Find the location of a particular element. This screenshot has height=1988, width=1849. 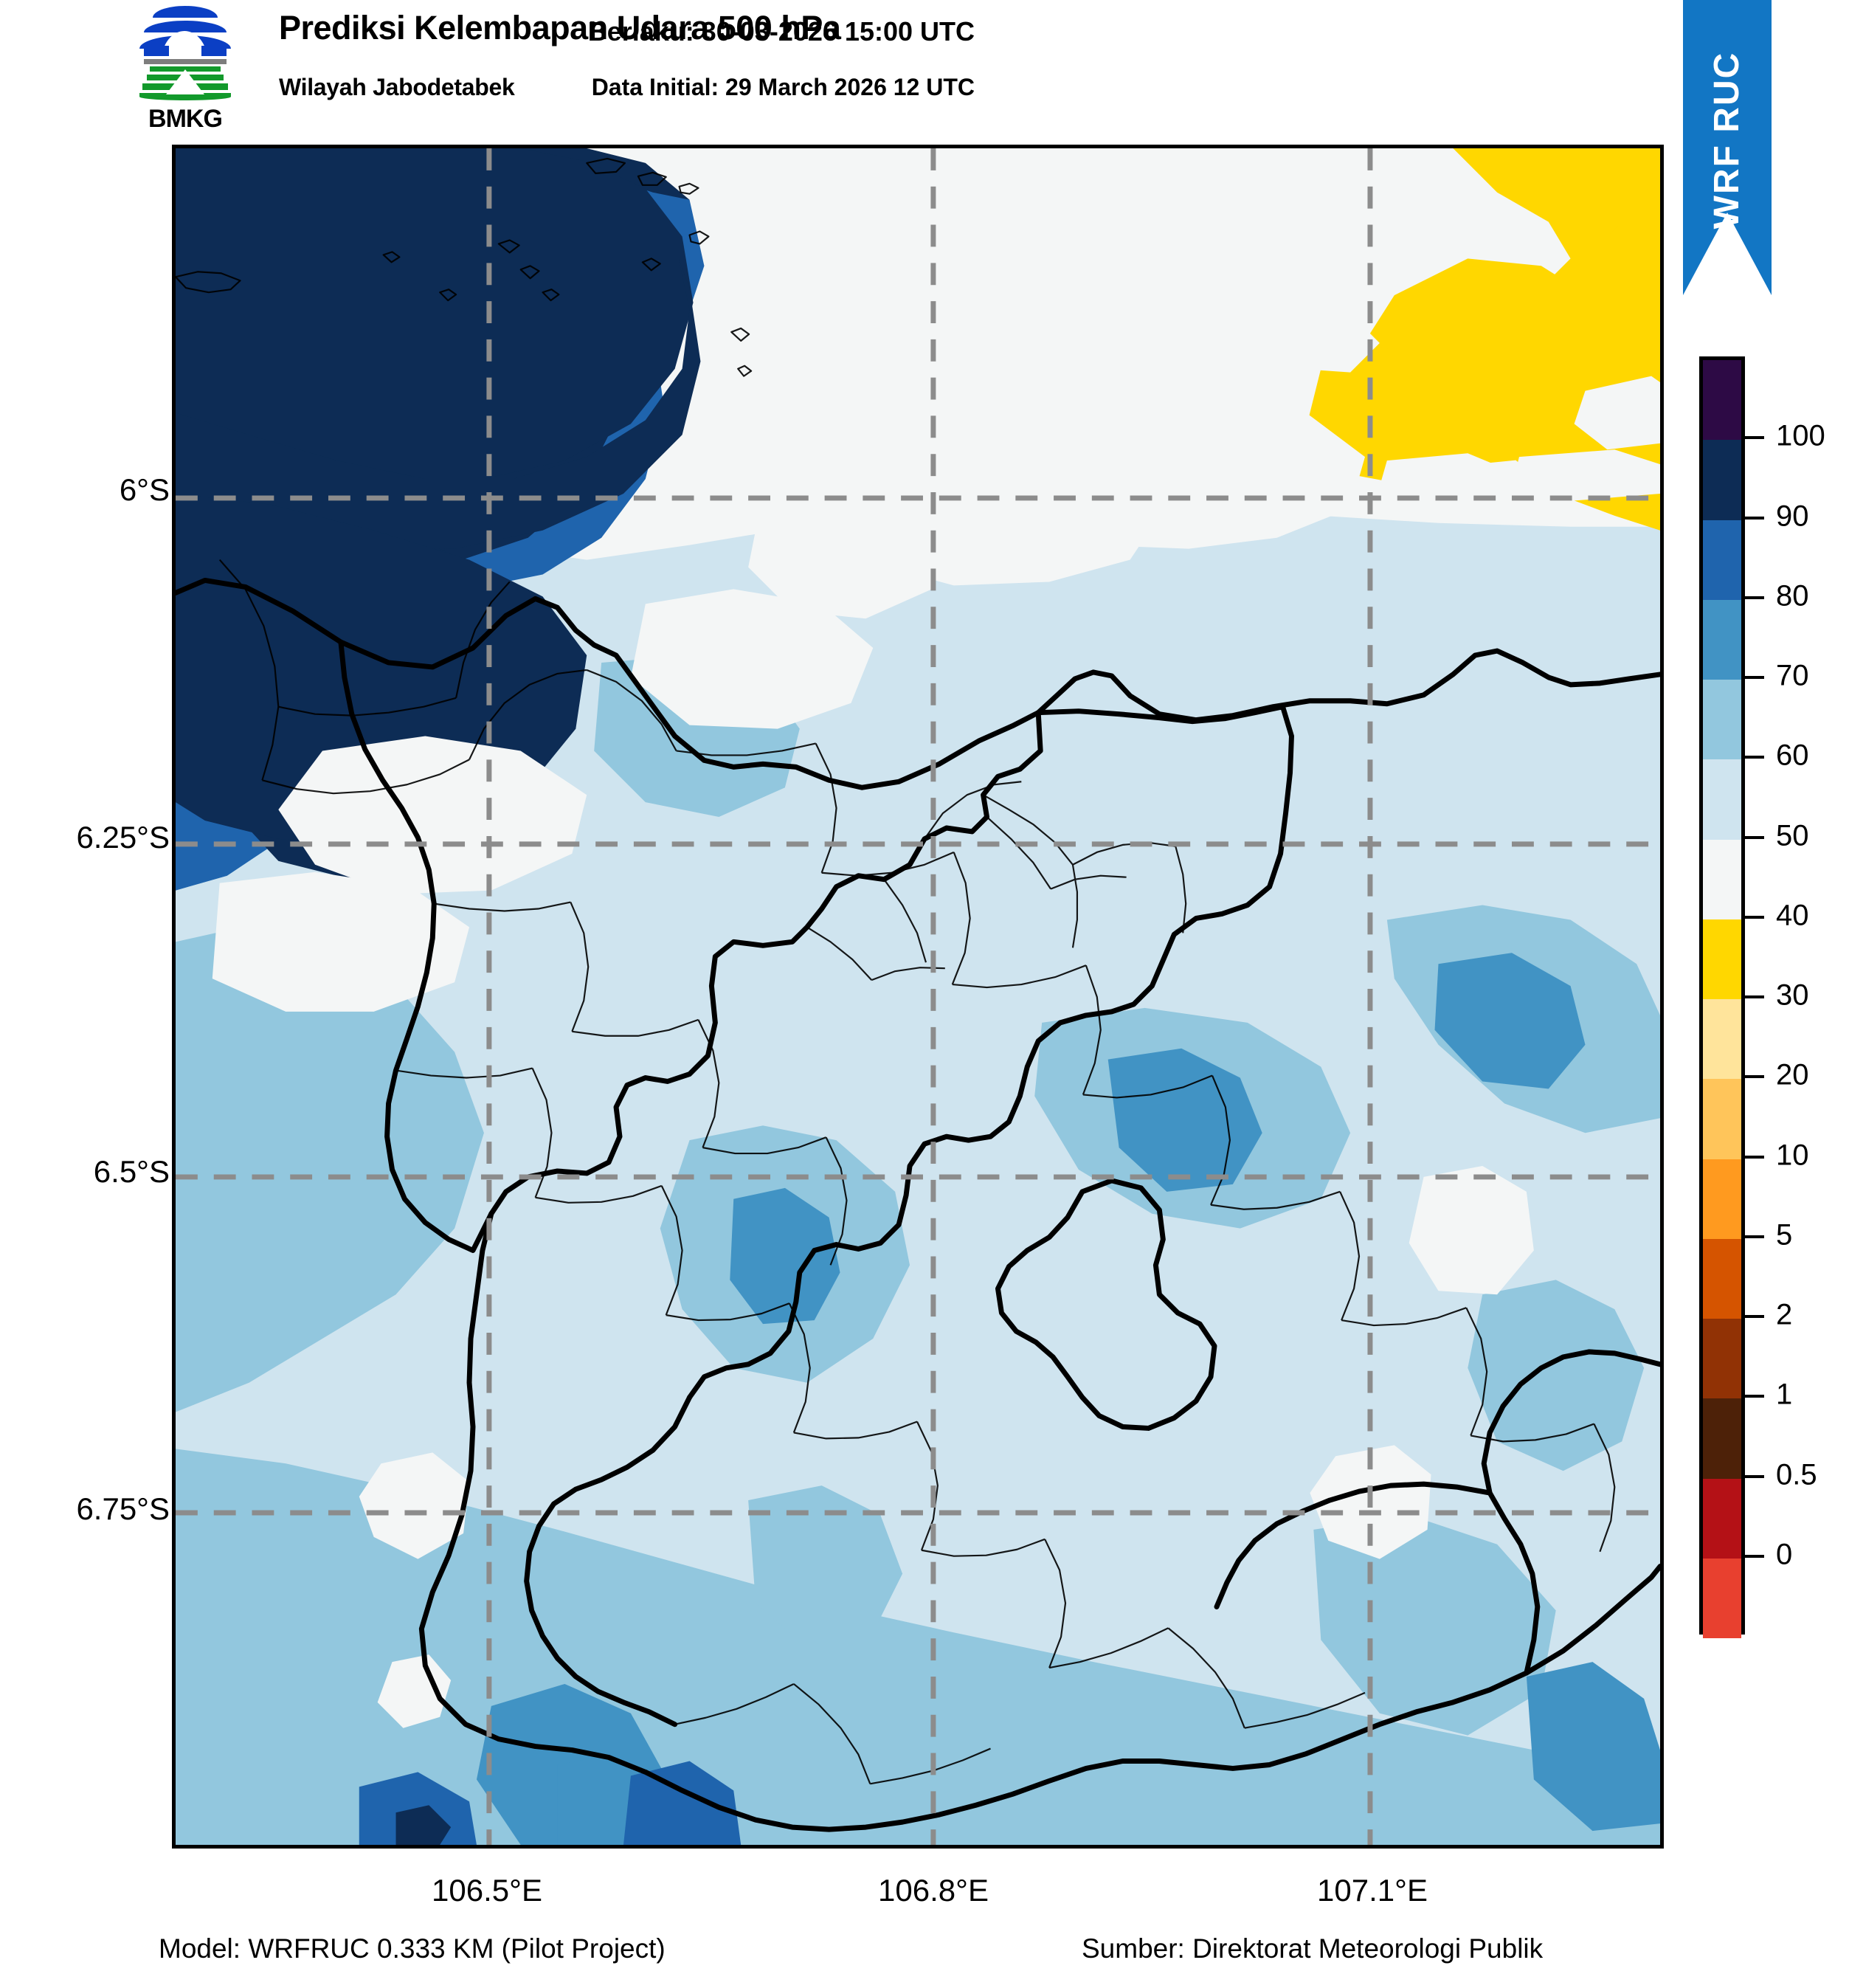

colorbar-tick-label: 50 is located at coordinates (1792, 836).